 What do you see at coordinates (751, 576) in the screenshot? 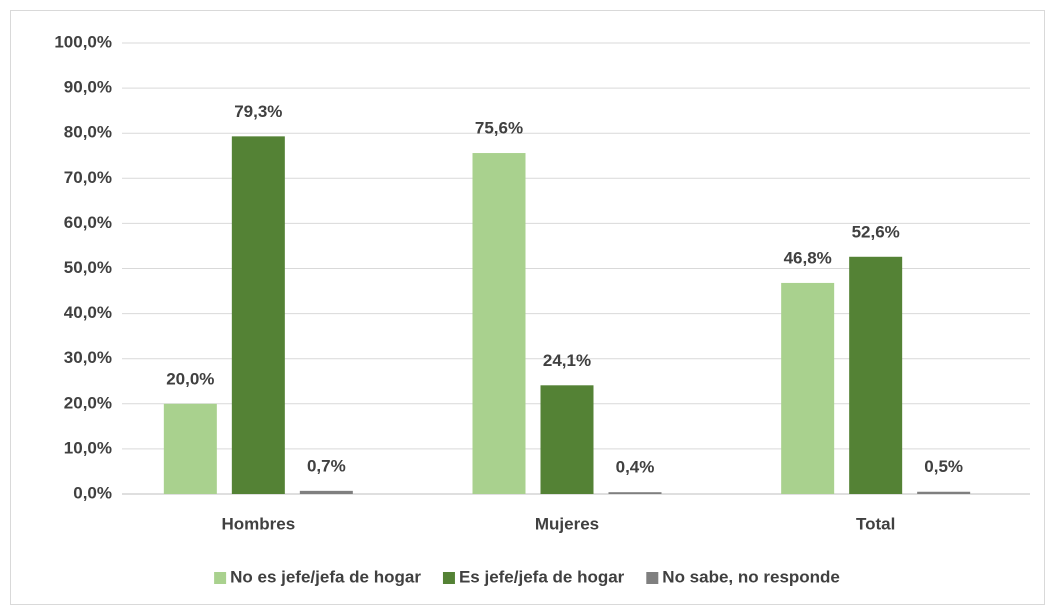
I see `legend-label: No sabe, no responde` at bounding box center [751, 576].